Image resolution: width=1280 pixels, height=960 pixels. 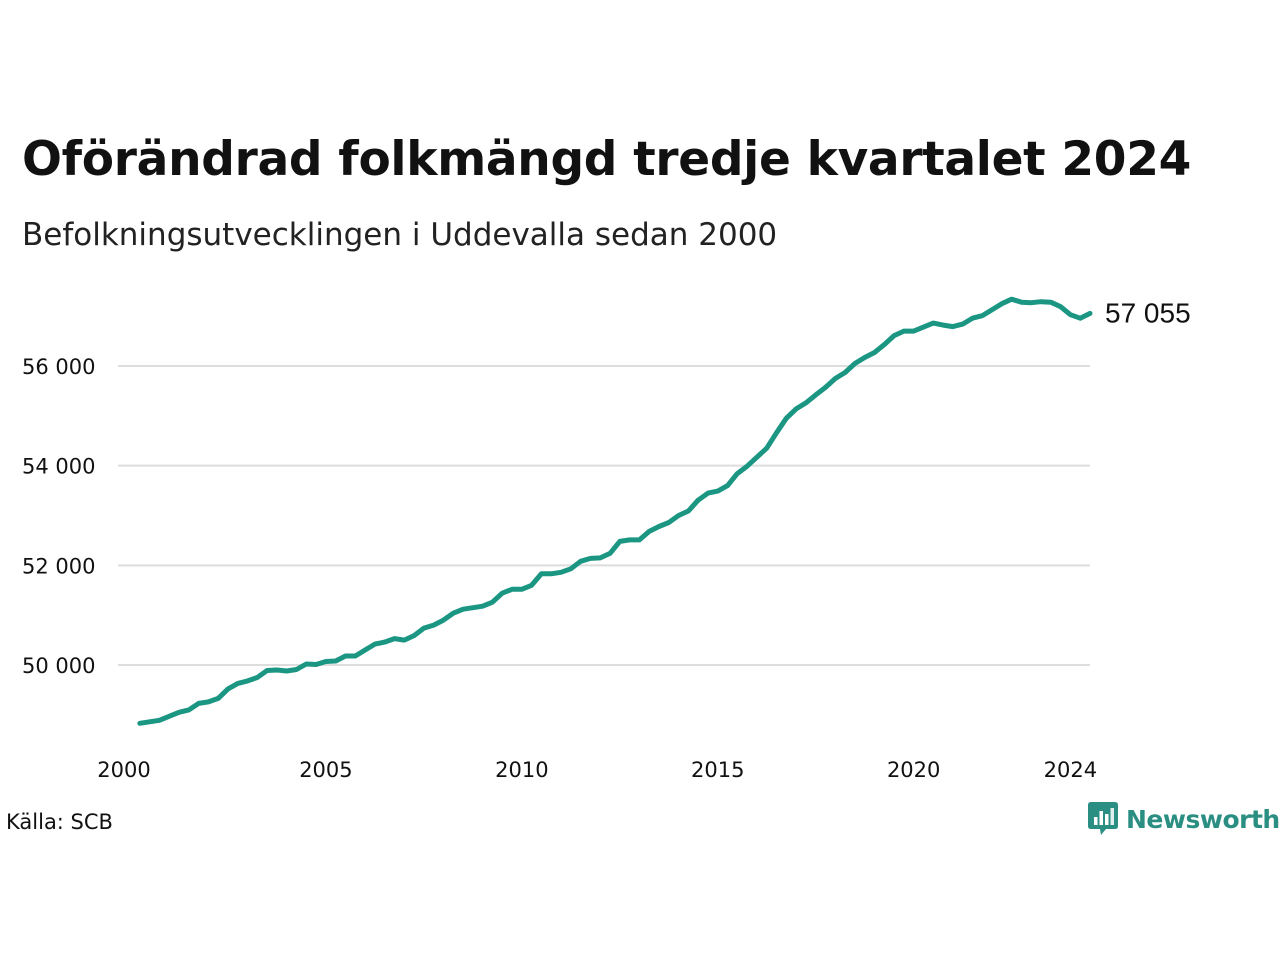 What do you see at coordinates (913, 770) in the screenshot?
I see `x-tick-label: 2020` at bounding box center [913, 770].